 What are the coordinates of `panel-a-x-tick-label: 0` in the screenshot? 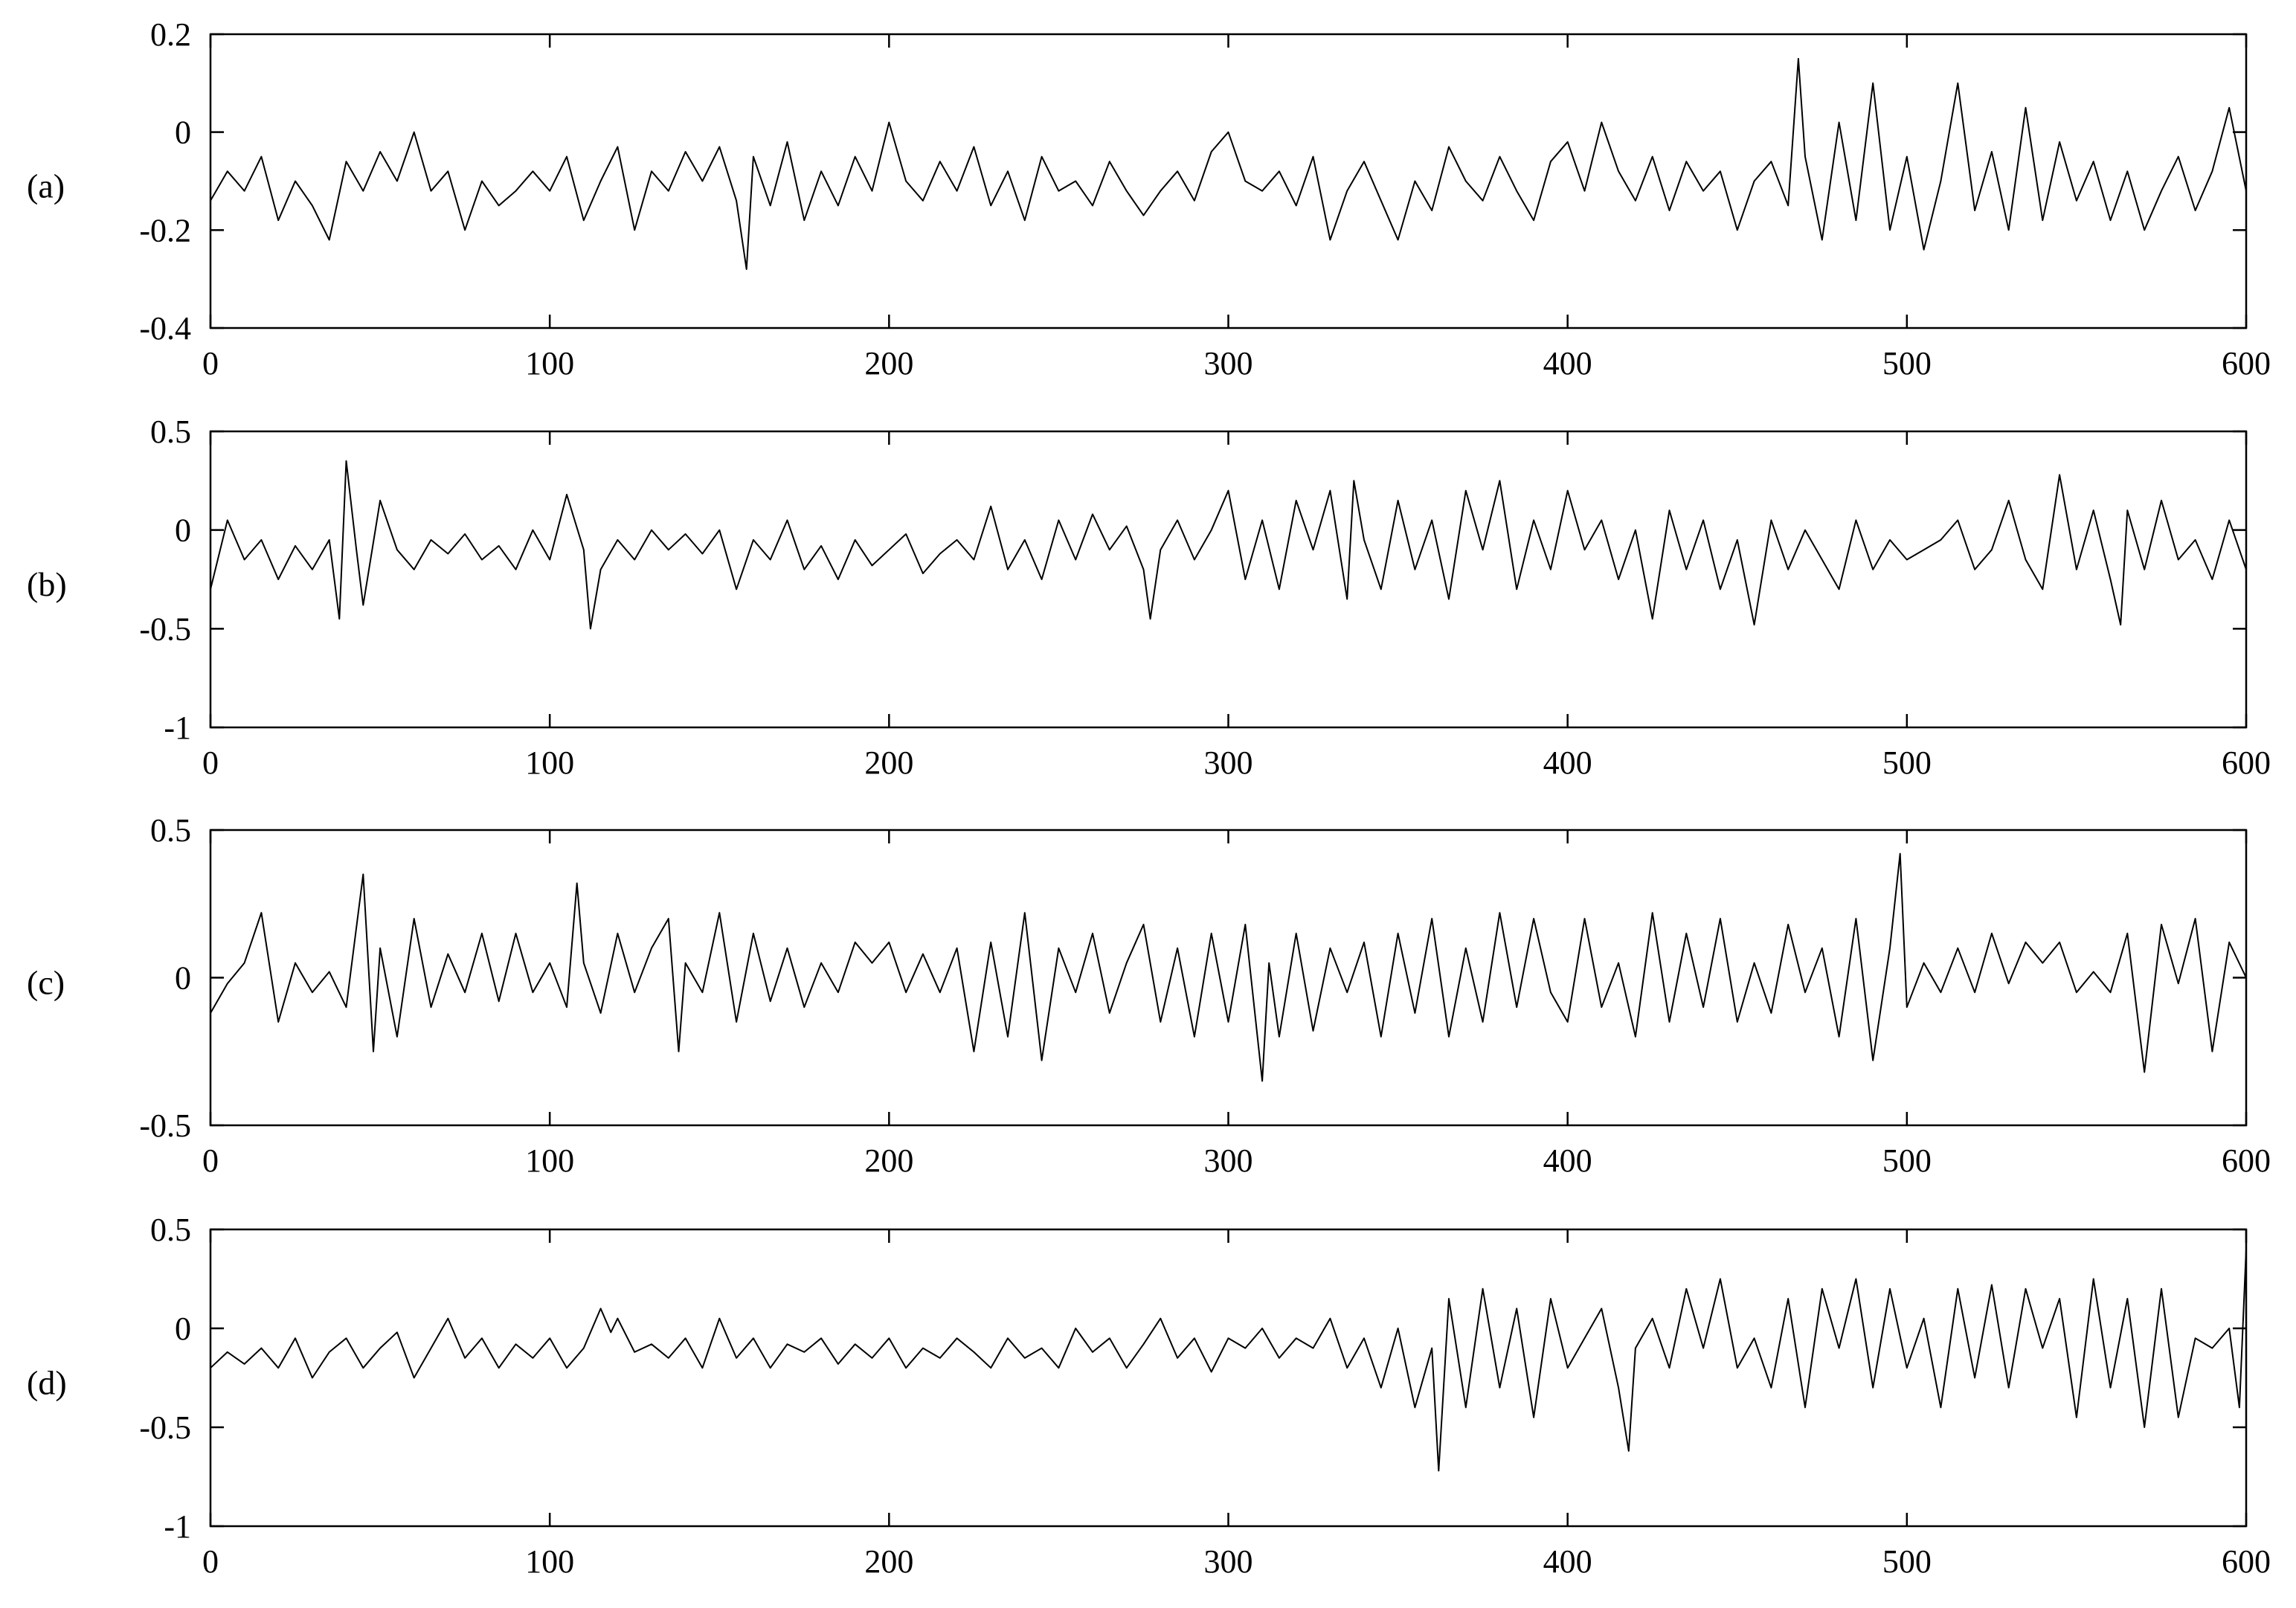 It's located at (210, 363).